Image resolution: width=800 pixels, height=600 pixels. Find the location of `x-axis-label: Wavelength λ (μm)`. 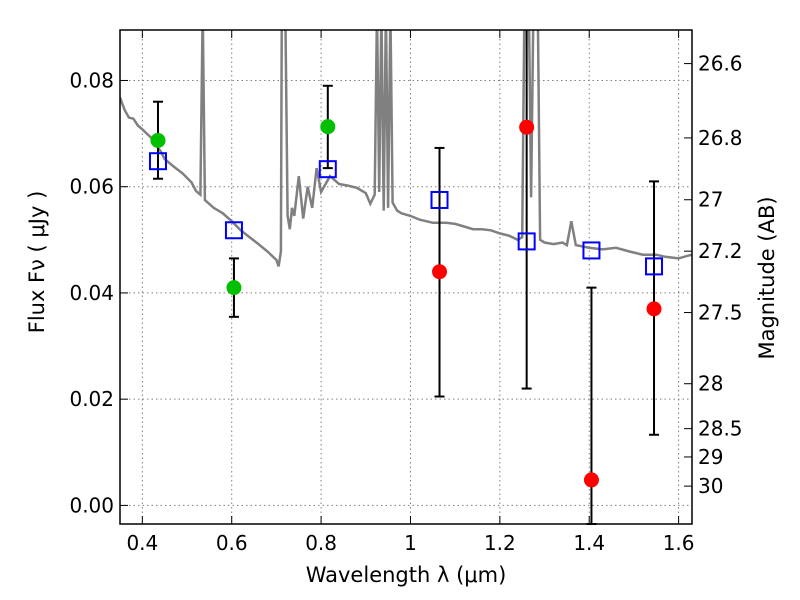

x-axis-label: Wavelength λ (μm) is located at coordinates (406, 575).